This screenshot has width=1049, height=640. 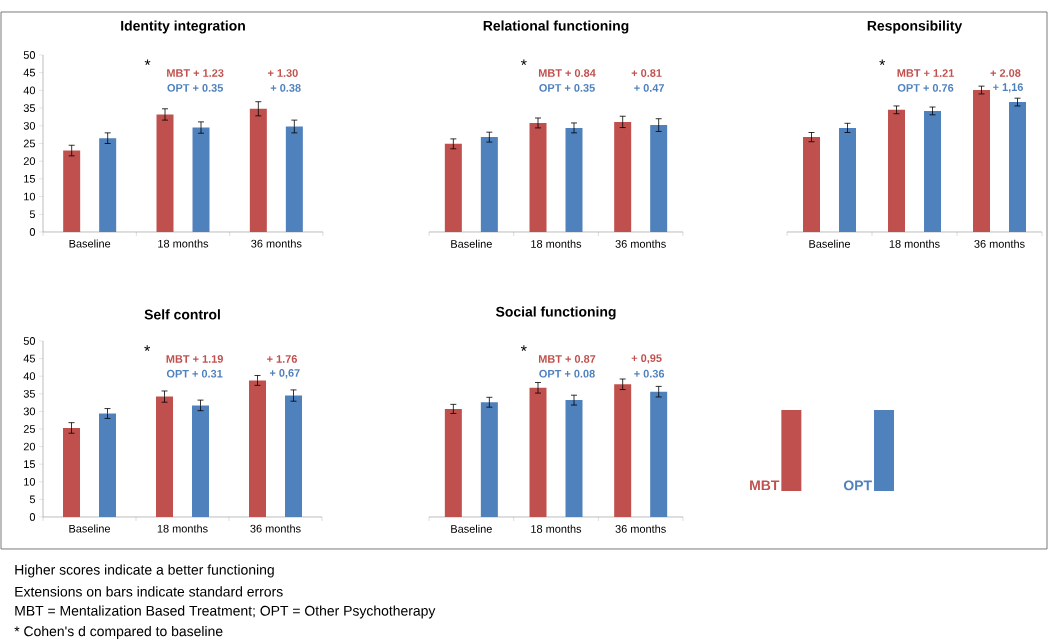 I want to click on annotation: MBT + 1.21, so click(x=926, y=73).